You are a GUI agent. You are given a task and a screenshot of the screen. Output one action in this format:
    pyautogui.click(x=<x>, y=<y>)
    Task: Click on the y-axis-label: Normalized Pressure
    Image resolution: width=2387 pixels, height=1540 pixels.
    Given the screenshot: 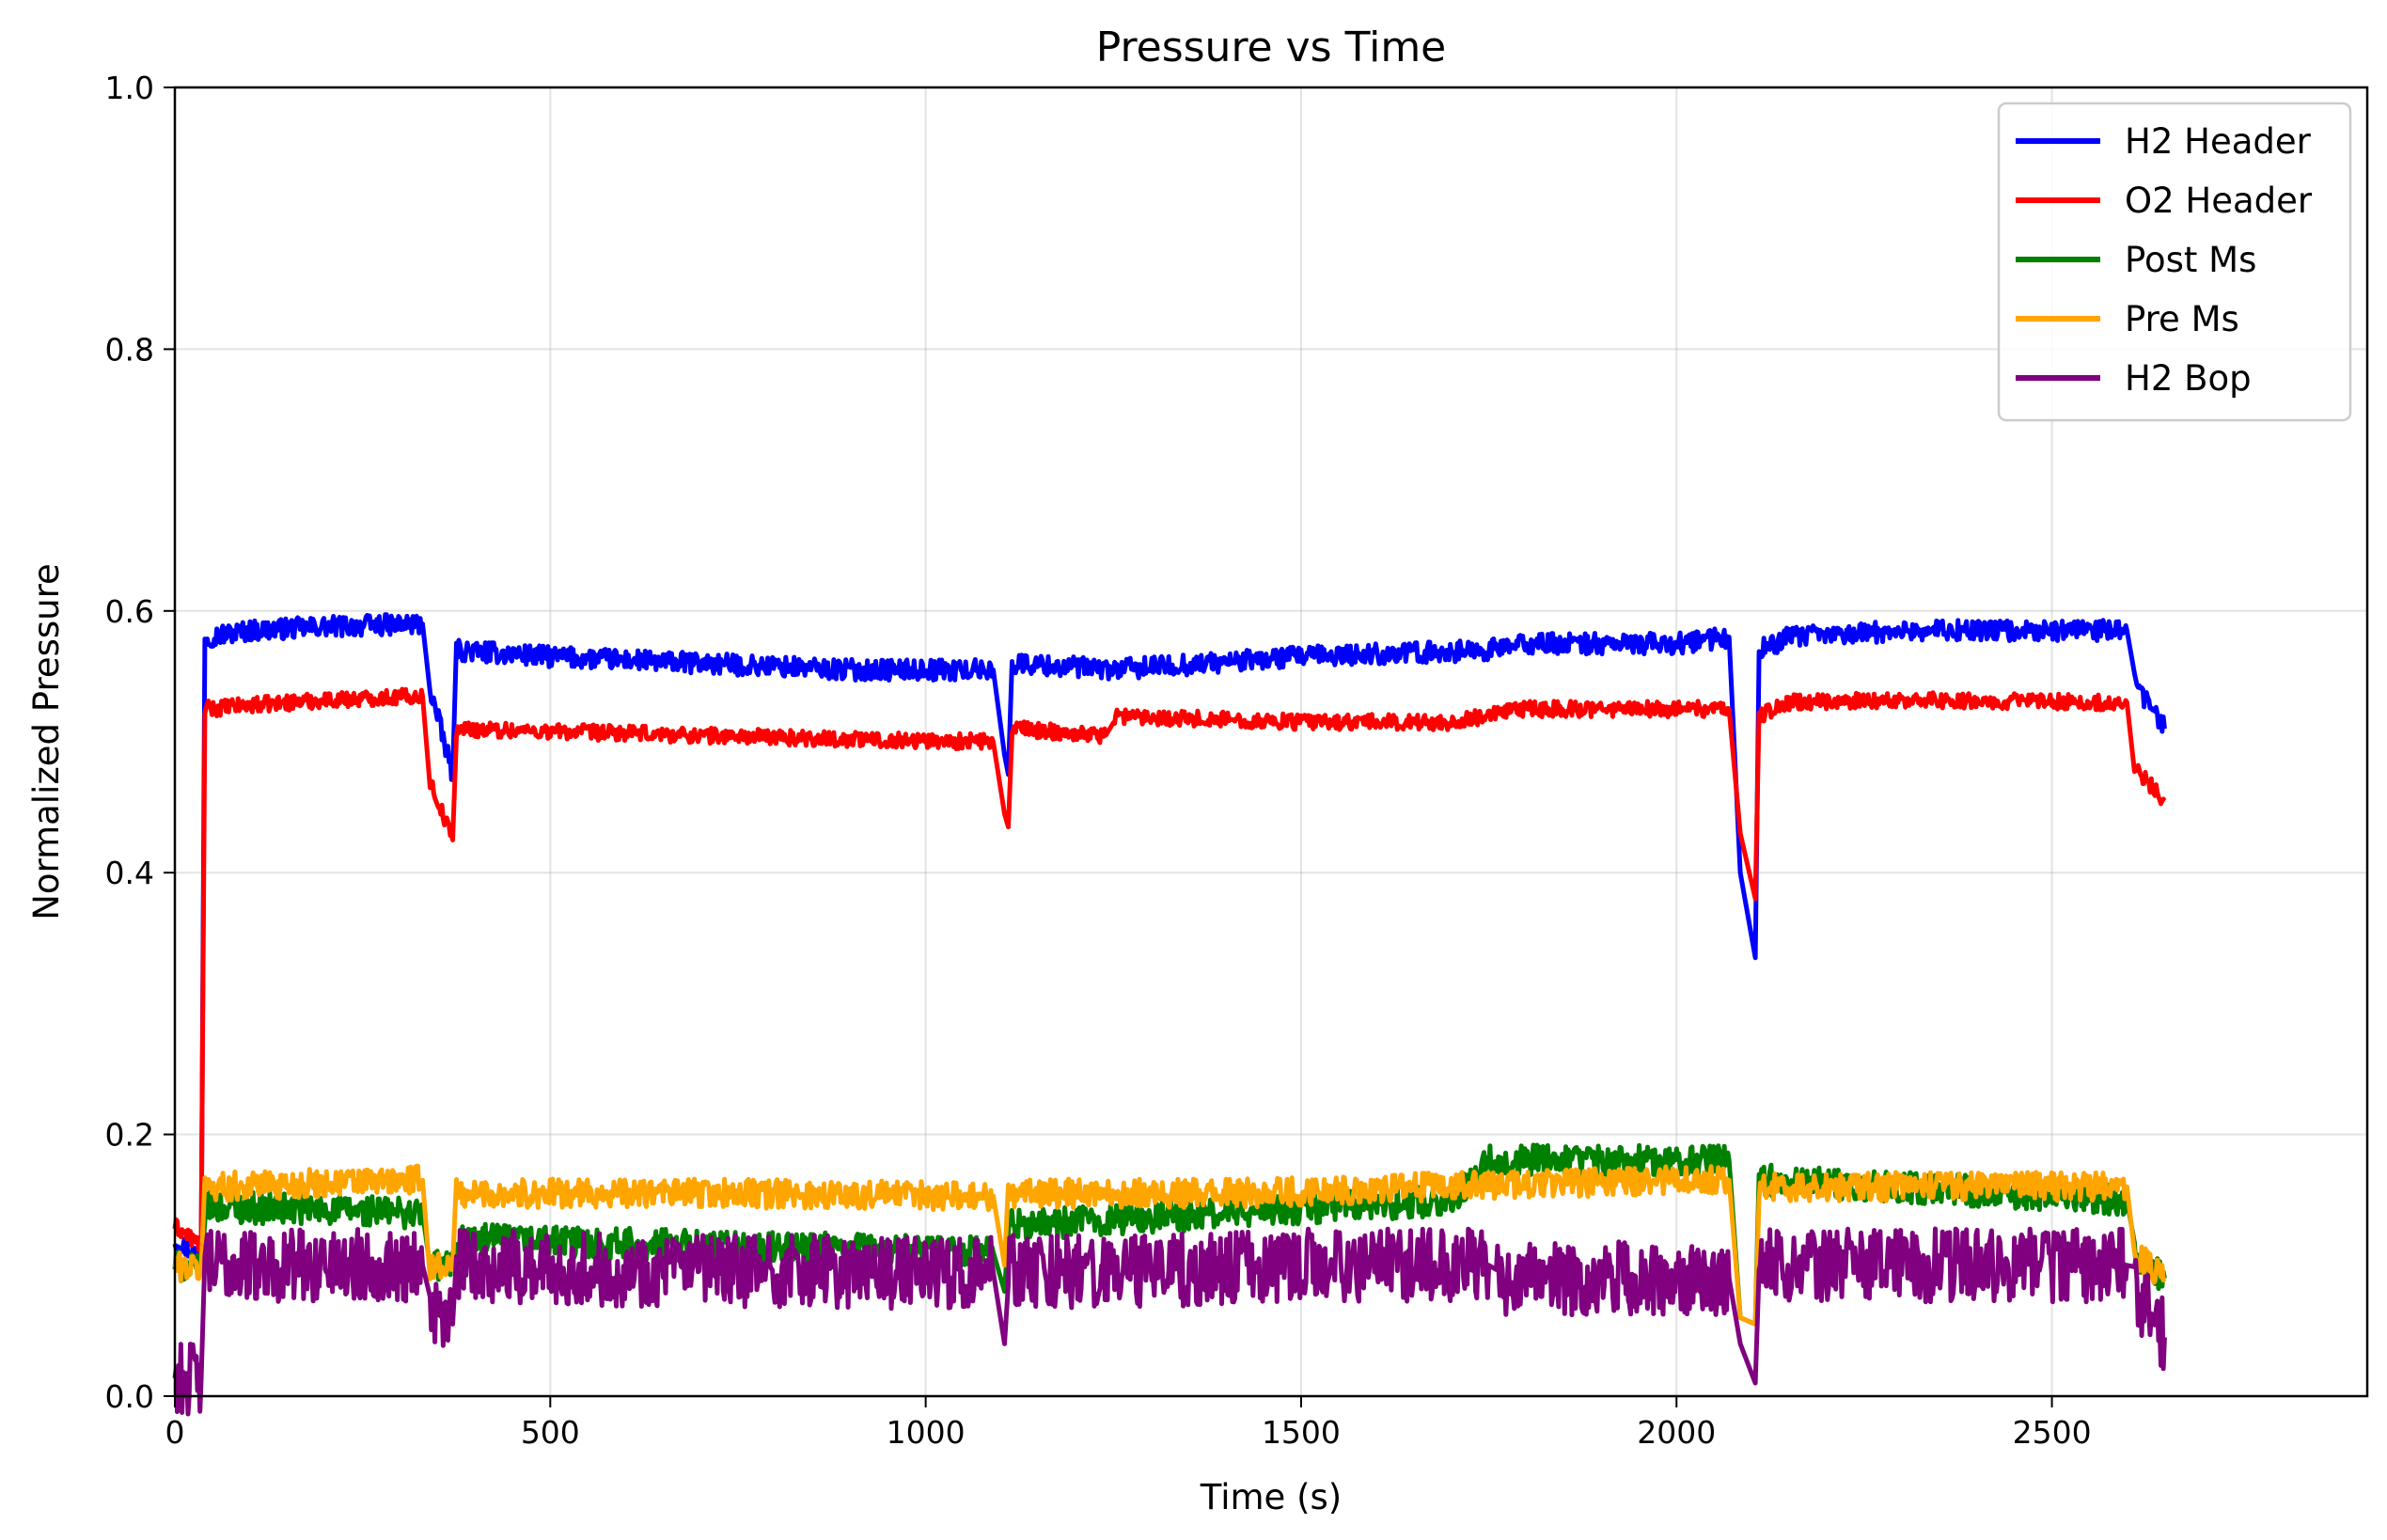 What is the action you would take?
    pyautogui.click(x=46, y=741)
    